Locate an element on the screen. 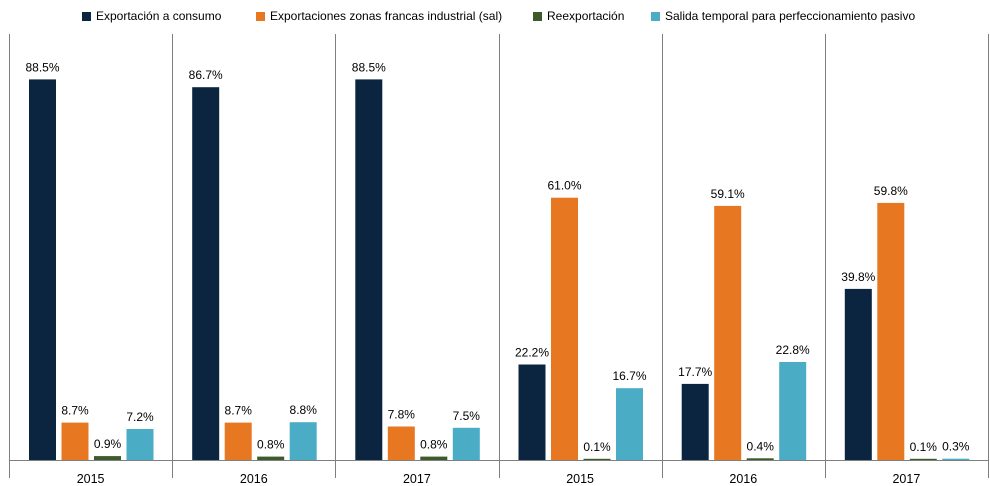 The height and width of the screenshot is (486, 990). data-label: 39.8% is located at coordinates (858, 277).